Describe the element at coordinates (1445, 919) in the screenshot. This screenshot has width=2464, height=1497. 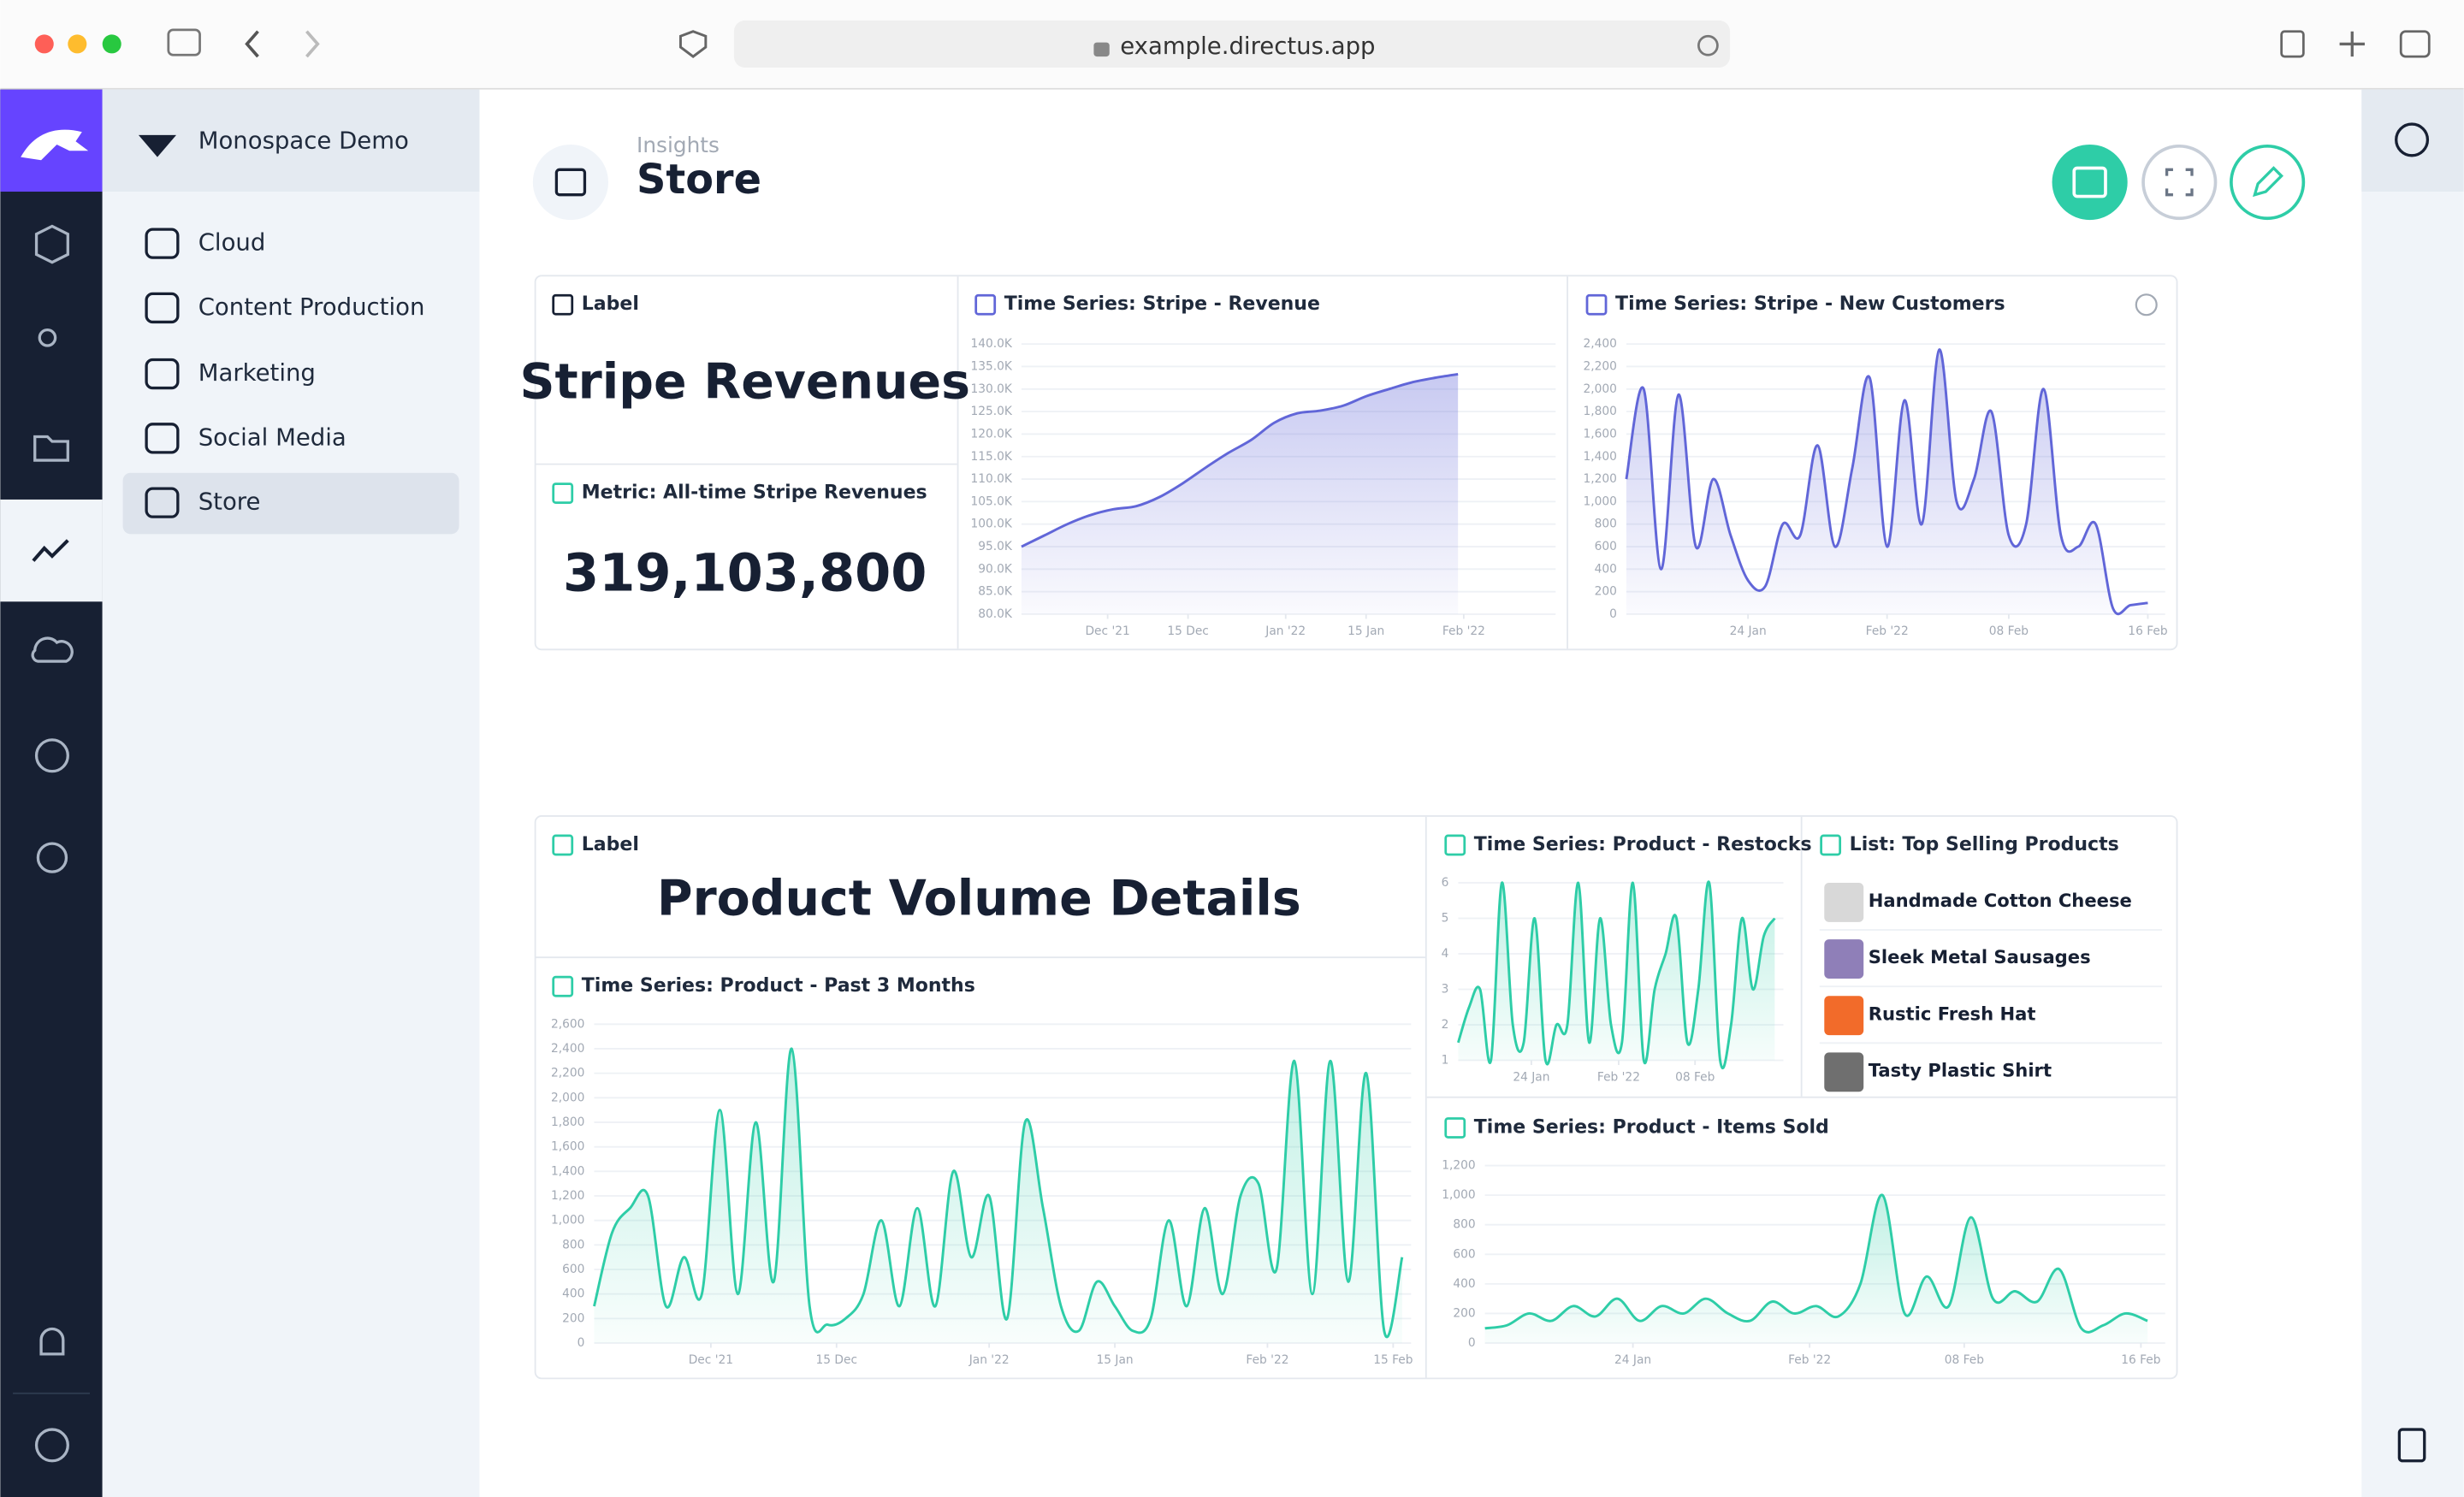
I see `y-tick-label: 5` at that location.